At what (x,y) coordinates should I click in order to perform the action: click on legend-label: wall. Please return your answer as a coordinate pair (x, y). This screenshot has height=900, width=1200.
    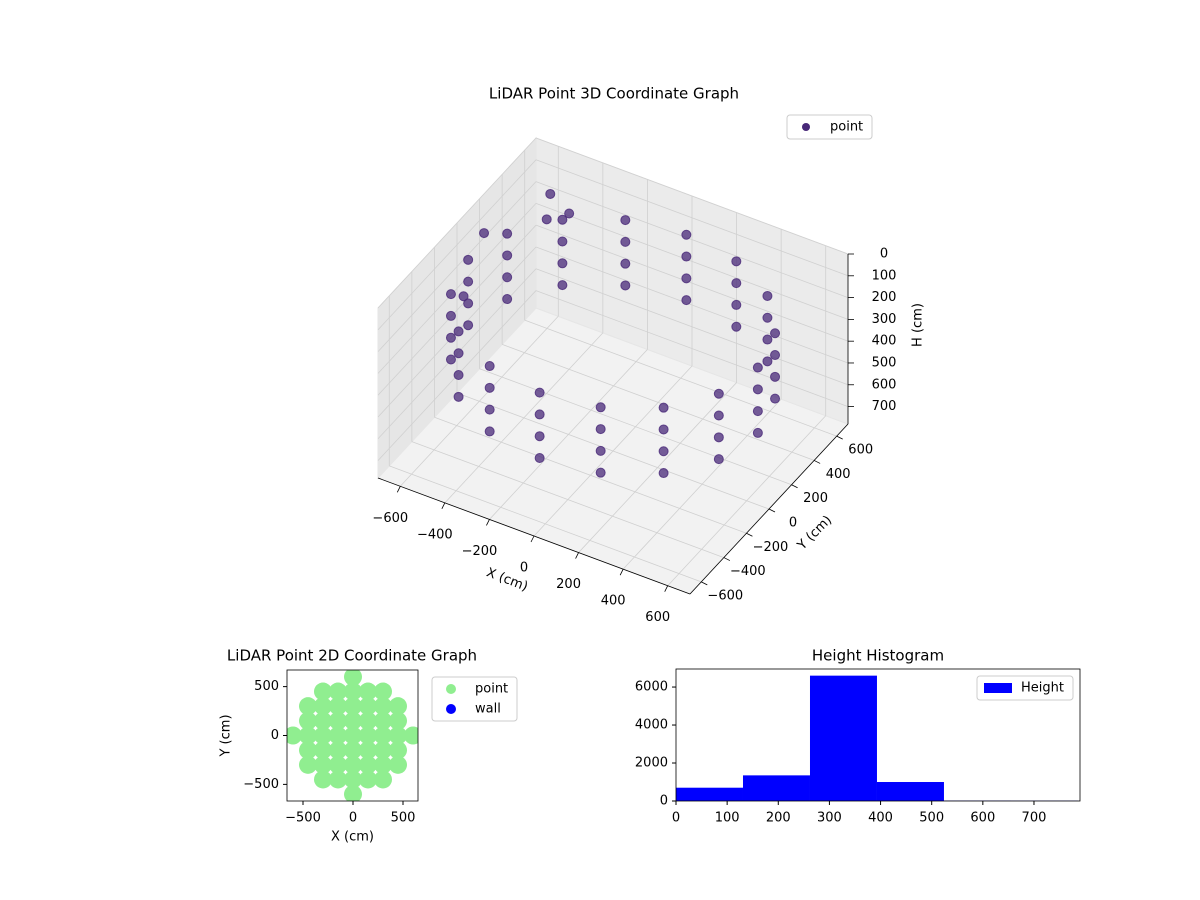
    Looking at the image, I should click on (488, 709).